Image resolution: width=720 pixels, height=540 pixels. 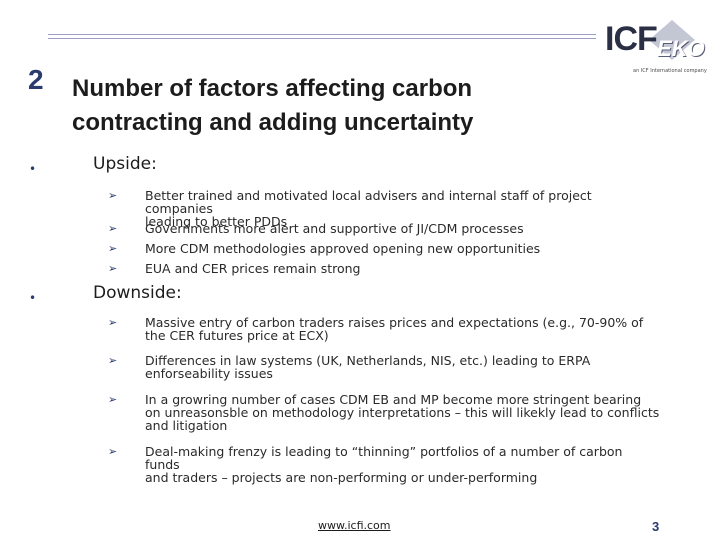 What do you see at coordinates (322, 34) in the screenshot?
I see `header-rule-top` at bounding box center [322, 34].